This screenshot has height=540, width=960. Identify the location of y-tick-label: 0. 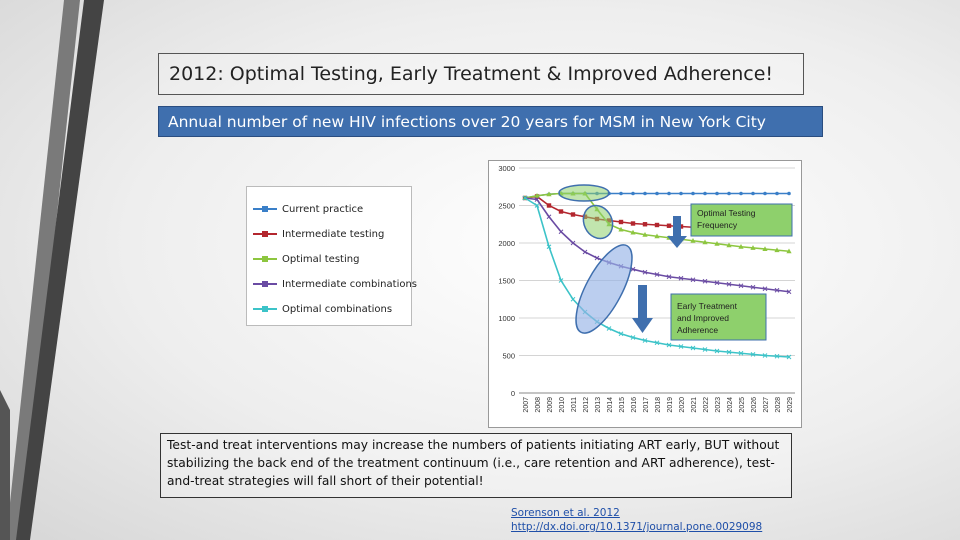
(513, 393).